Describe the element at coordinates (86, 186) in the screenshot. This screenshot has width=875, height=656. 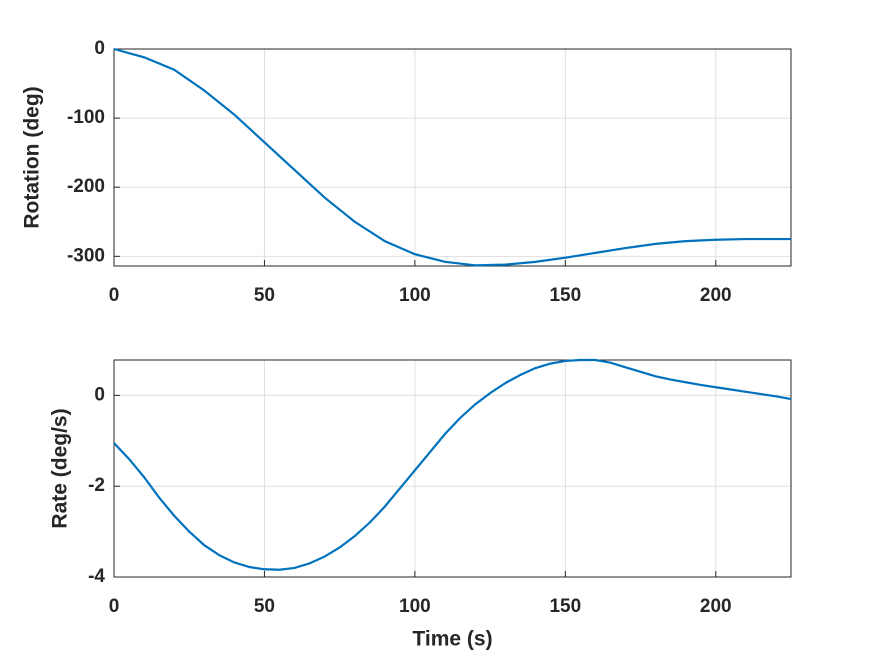
I see `y-tick-label: -200` at that location.